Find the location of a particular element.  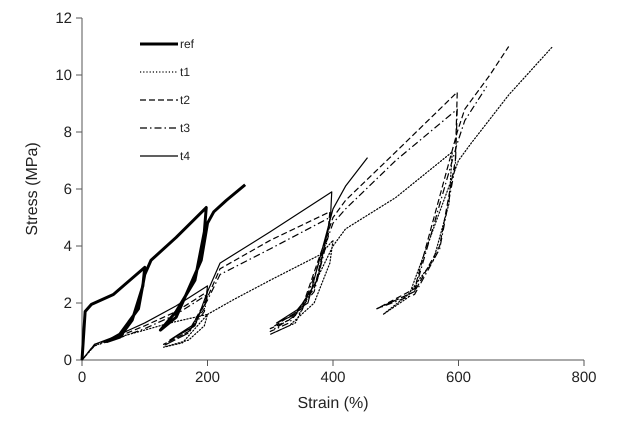

y-axis-title: Stress (MPa) is located at coordinates (32, 189).